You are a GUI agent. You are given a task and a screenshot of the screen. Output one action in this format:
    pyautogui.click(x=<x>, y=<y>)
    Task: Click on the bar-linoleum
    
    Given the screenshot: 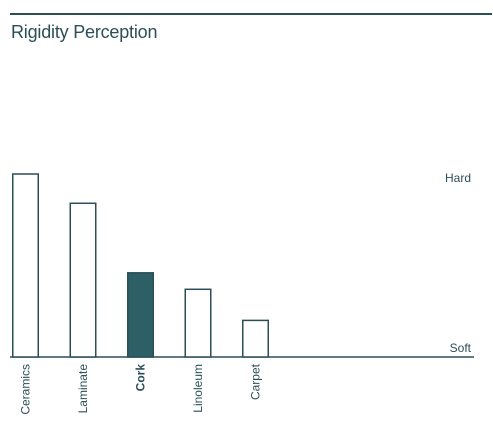 What is the action you would take?
    pyautogui.click(x=198, y=323)
    